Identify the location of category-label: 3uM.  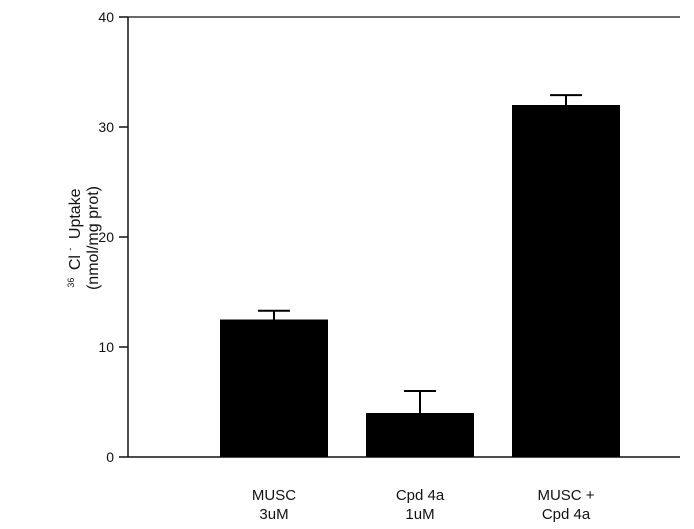
(273, 514).